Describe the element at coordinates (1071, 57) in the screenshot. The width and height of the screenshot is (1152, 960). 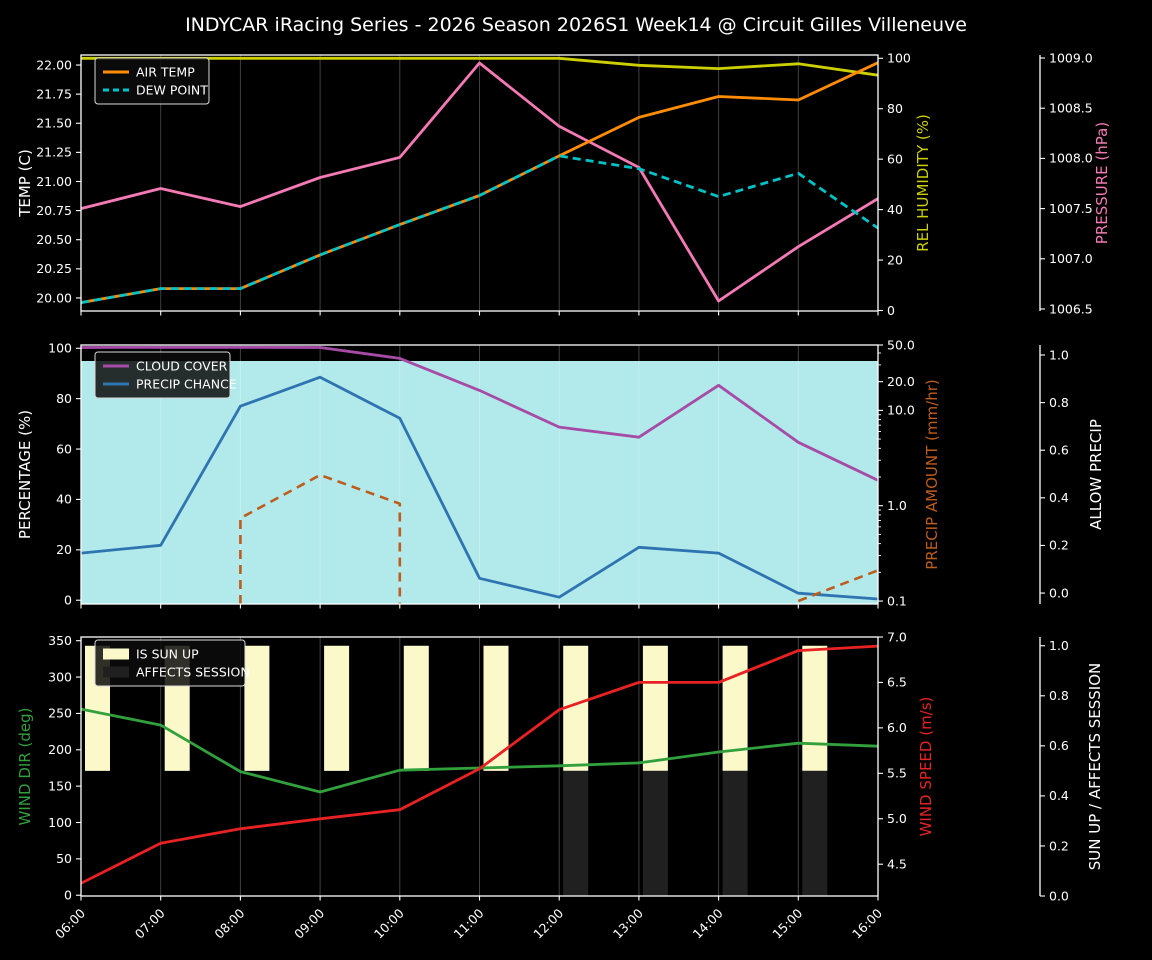
I see `y-tick-label: 1009.0` at that location.